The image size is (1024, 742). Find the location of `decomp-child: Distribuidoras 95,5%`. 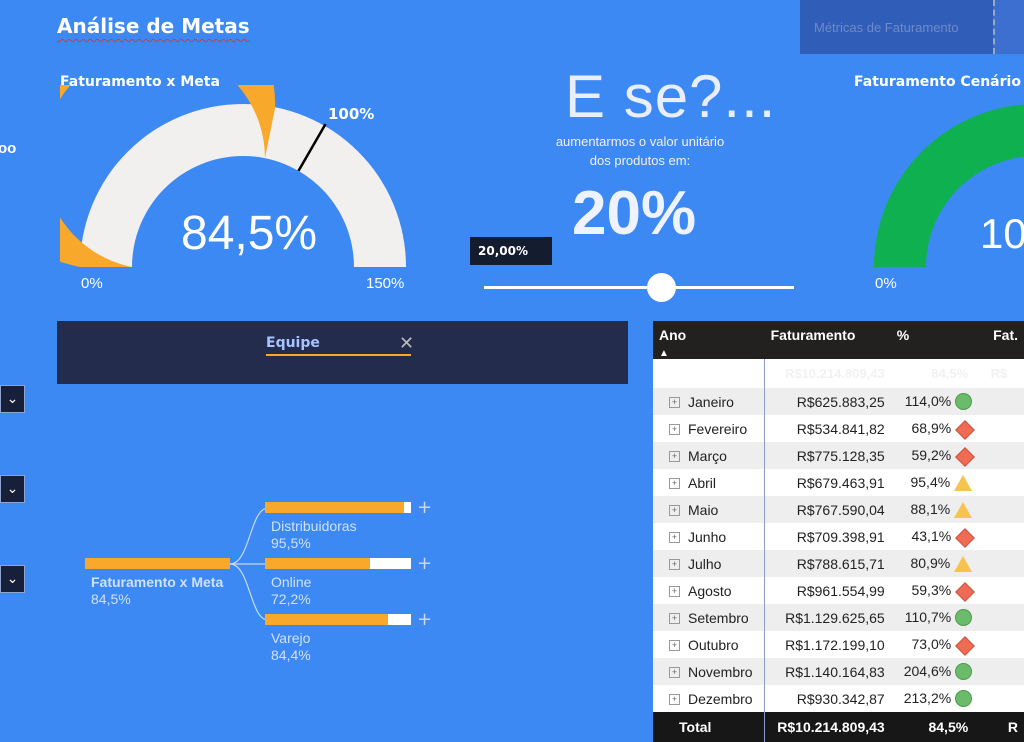

decomp-child: Distribuidoras 95,5% is located at coordinates (314, 535).